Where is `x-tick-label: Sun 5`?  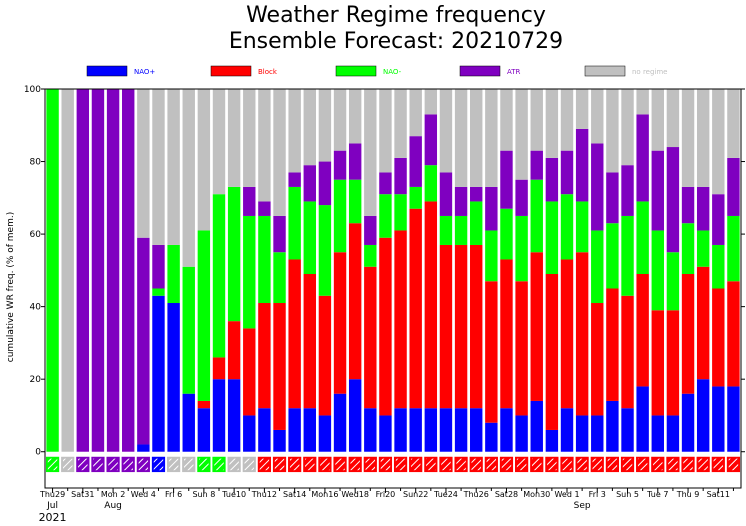 x-tick-label: Sun 5 is located at coordinates (627, 494).